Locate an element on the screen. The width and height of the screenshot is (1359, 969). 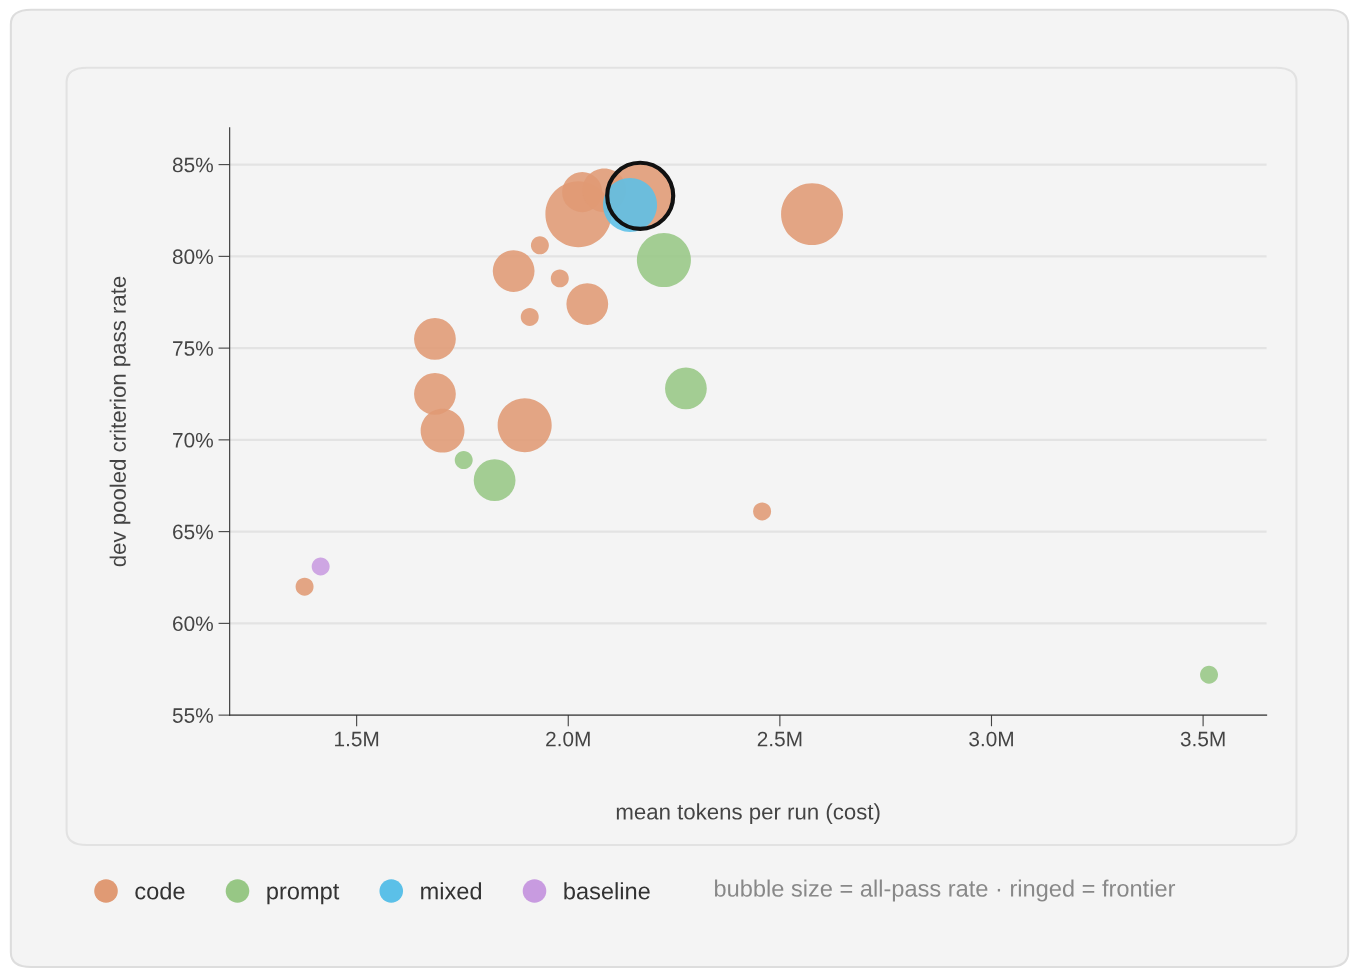
legend-label: code is located at coordinates (160, 891).